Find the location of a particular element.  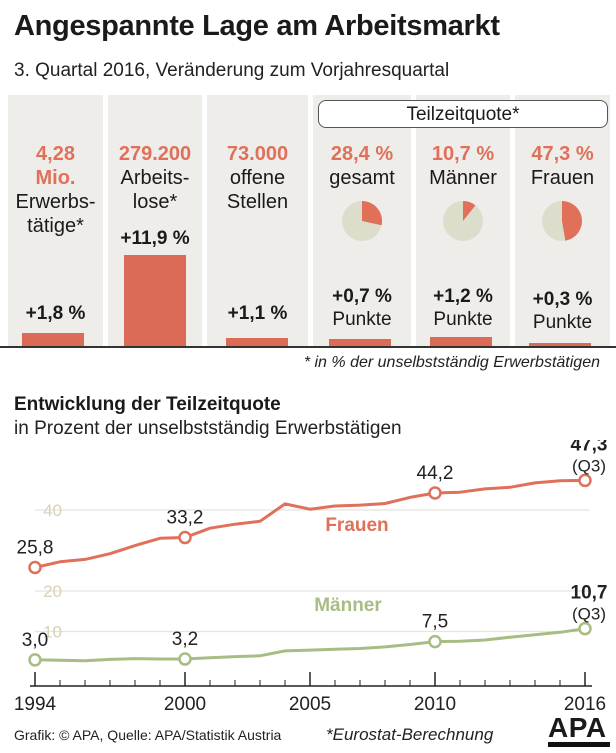

stat-value: 10,7 % is located at coordinates (463, 154).